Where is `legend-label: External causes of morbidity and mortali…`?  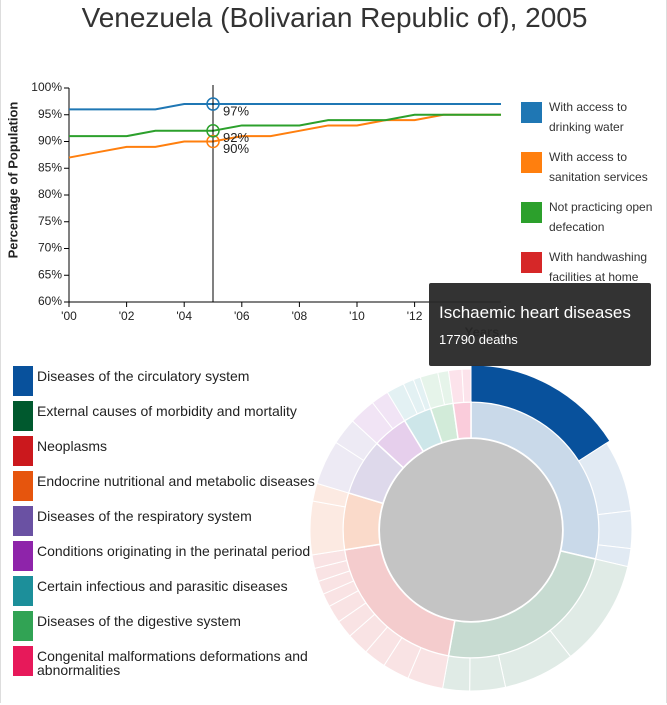 legend-label: External causes of morbidity and mortali… is located at coordinates (167, 411).